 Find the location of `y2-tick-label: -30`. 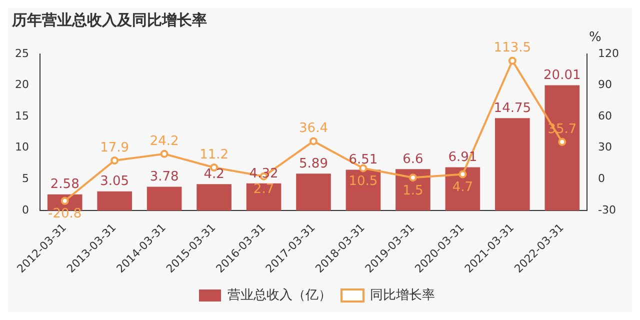

y2-tick-label: -30 is located at coordinates (607, 209).